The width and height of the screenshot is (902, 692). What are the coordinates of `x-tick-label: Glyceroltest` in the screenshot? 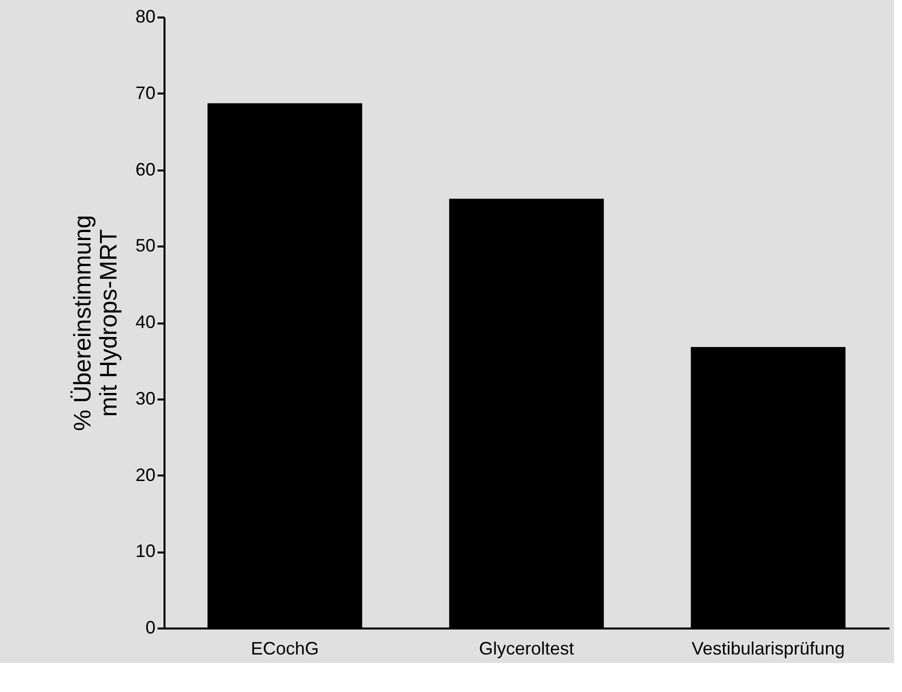 It's located at (526, 648).